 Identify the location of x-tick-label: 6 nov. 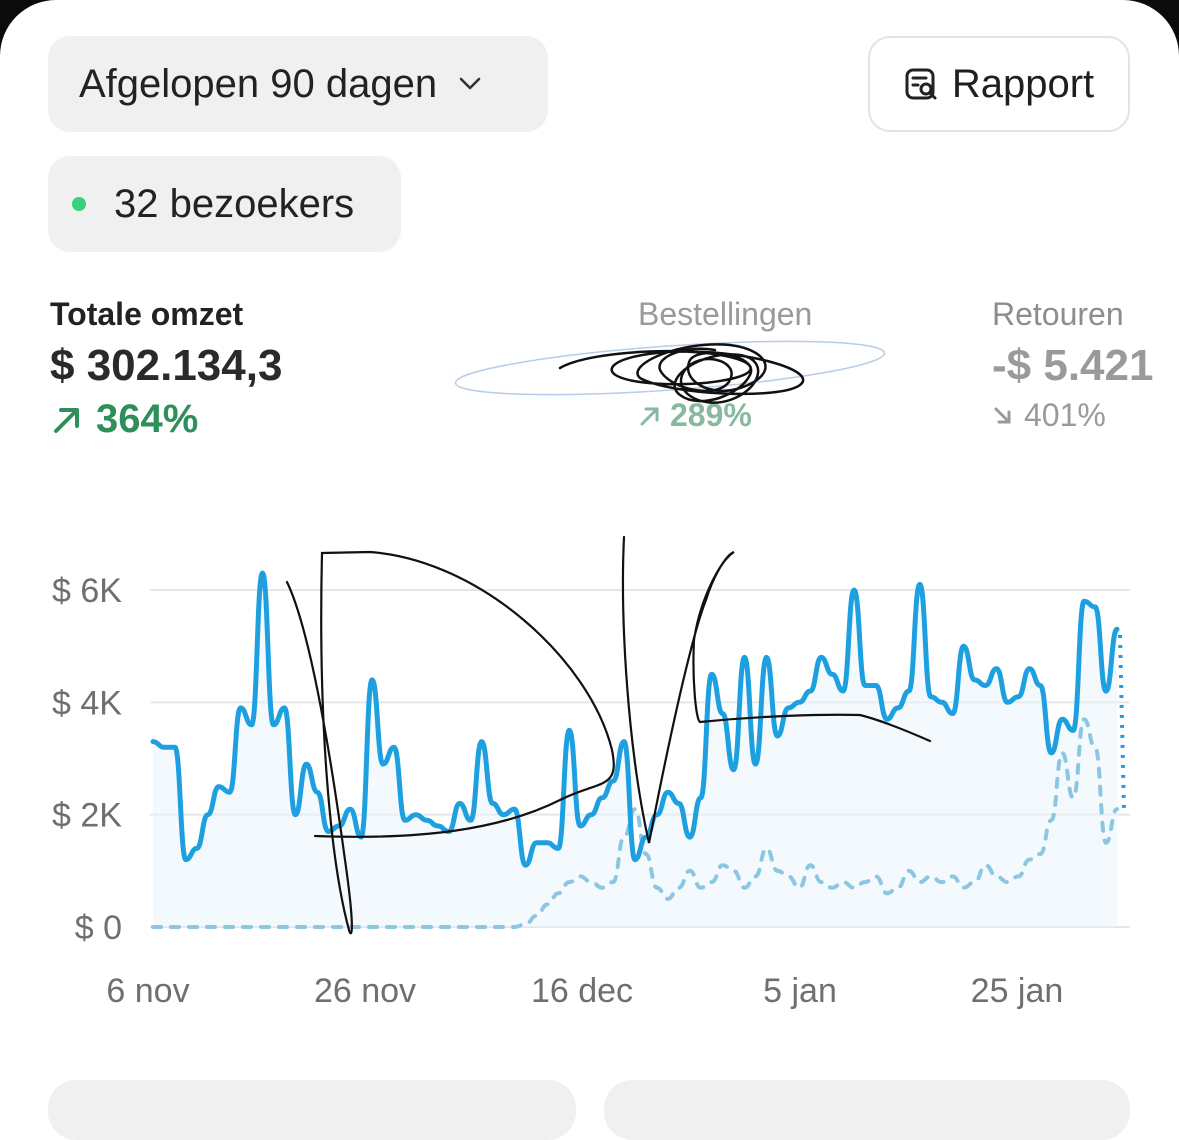
(147, 991).